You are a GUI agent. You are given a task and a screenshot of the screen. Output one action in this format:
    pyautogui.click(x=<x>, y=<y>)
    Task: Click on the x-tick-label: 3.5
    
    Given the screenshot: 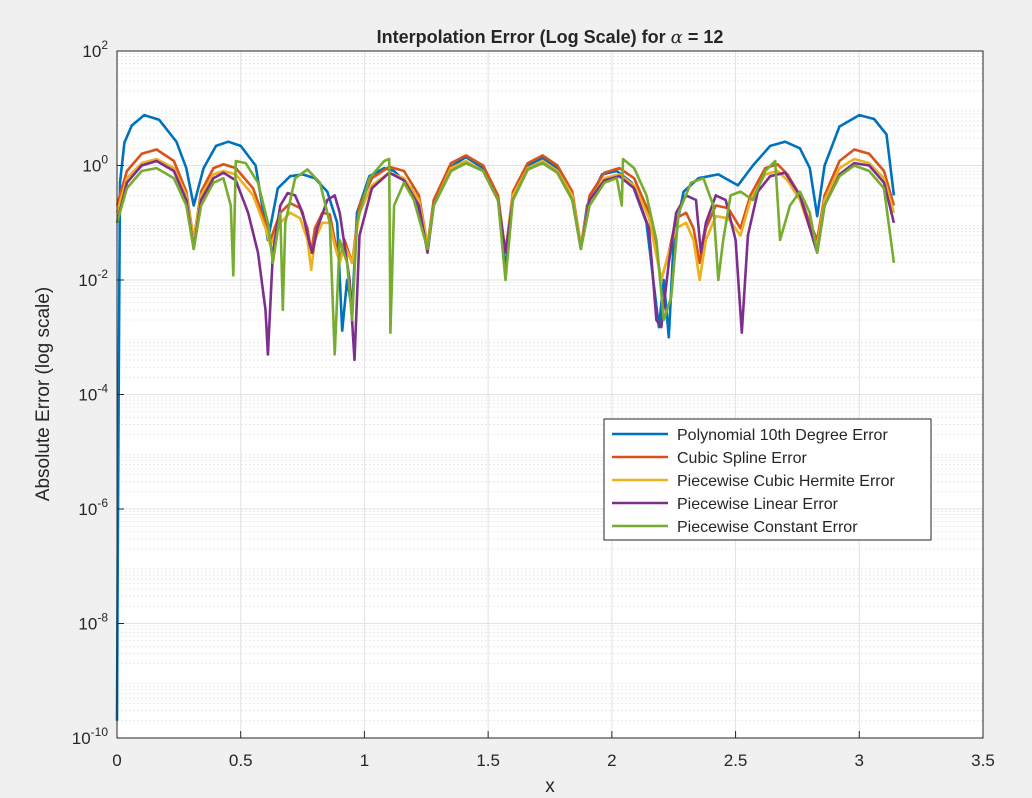 What is the action you would take?
    pyautogui.click(x=983, y=760)
    